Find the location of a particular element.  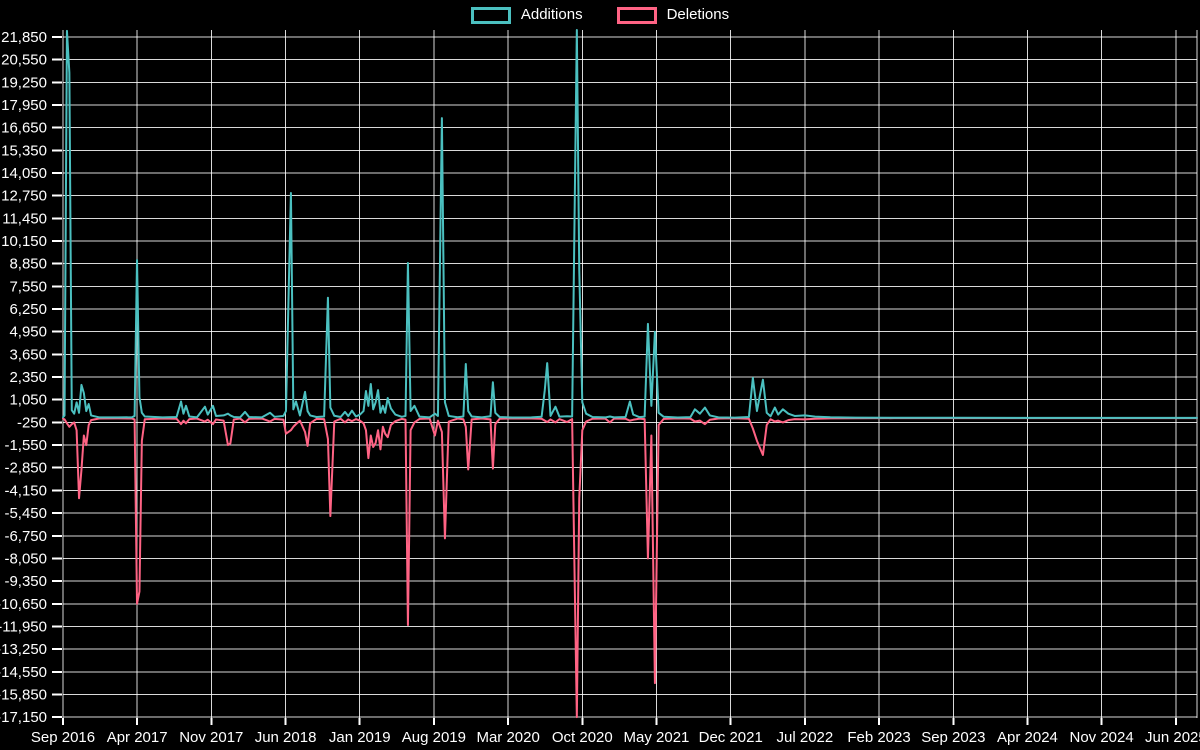

legend-item-deletions: Deletions is located at coordinates (673, 15).